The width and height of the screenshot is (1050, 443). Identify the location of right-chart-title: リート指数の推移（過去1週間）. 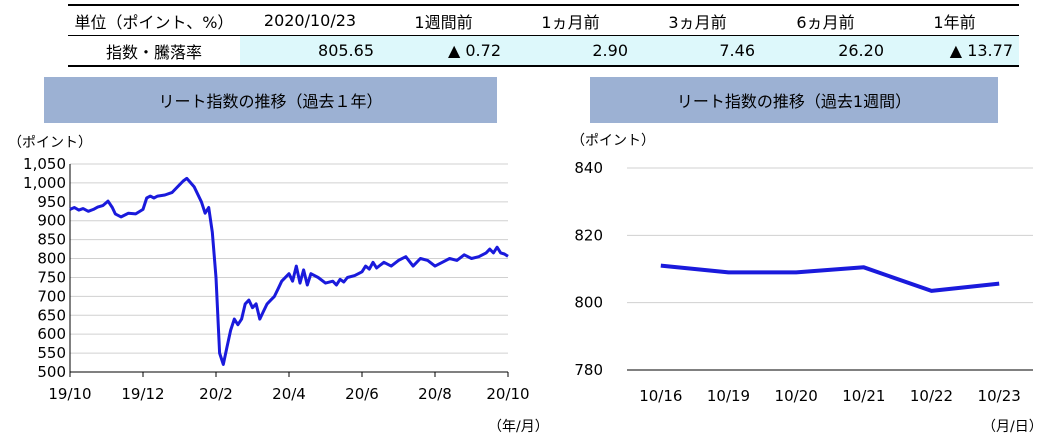
(794, 100).